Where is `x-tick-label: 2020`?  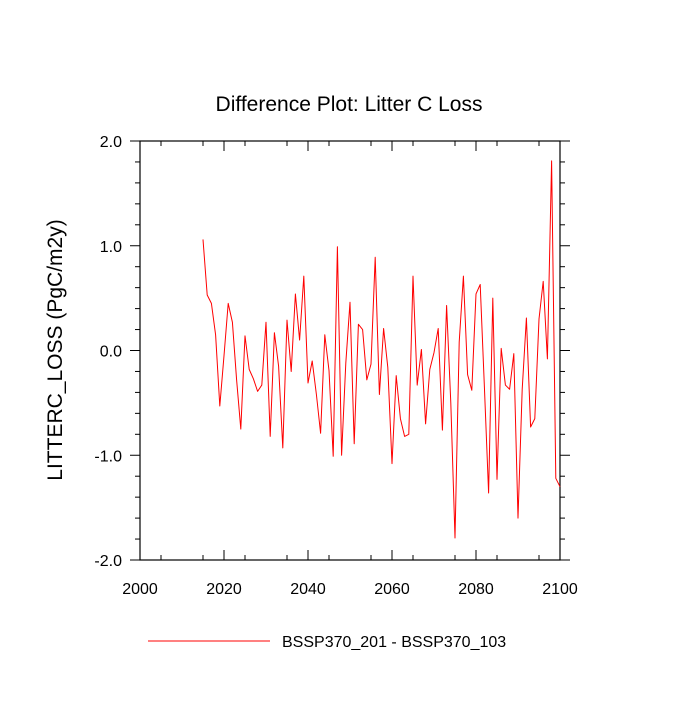
x-tick-label: 2020 is located at coordinates (224, 589).